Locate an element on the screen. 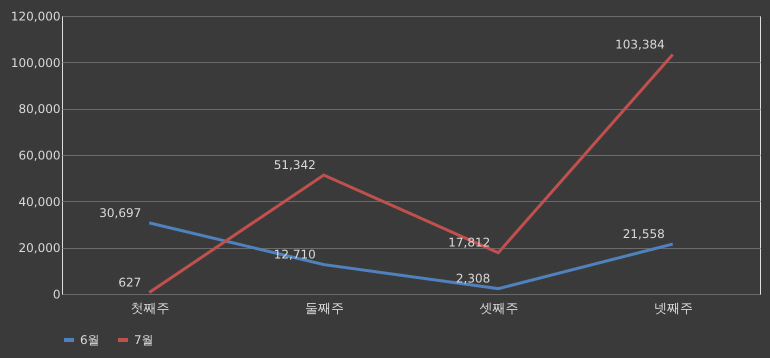 This screenshot has width=770, height=358. x-tick-label: 넷째주 is located at coordinates (673, 309).